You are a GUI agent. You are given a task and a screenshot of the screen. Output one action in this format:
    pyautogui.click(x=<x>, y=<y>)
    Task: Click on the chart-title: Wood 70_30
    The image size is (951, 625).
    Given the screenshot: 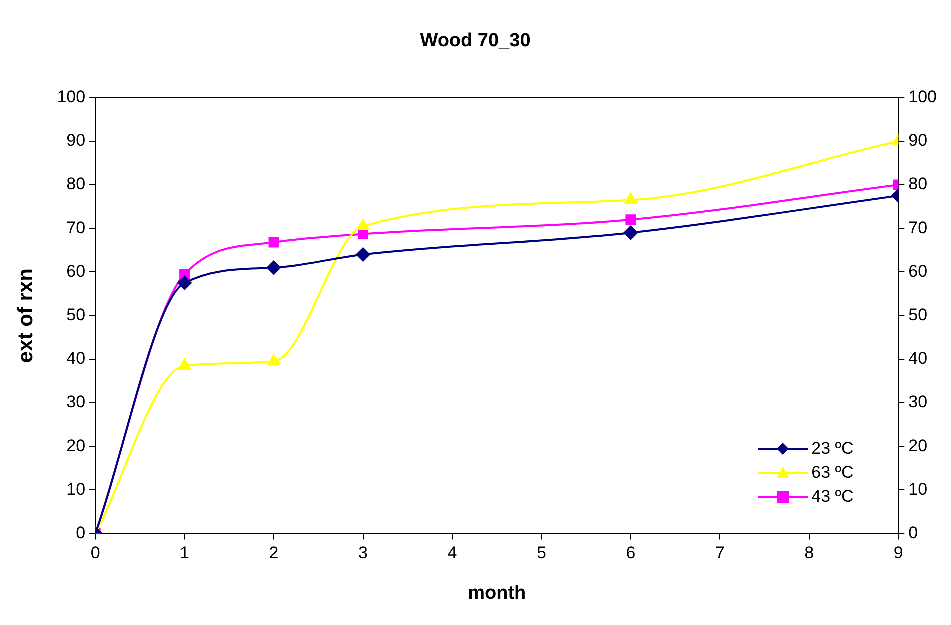 What is the action you would take?
    pyautogui.click(x=475, y=41)
    